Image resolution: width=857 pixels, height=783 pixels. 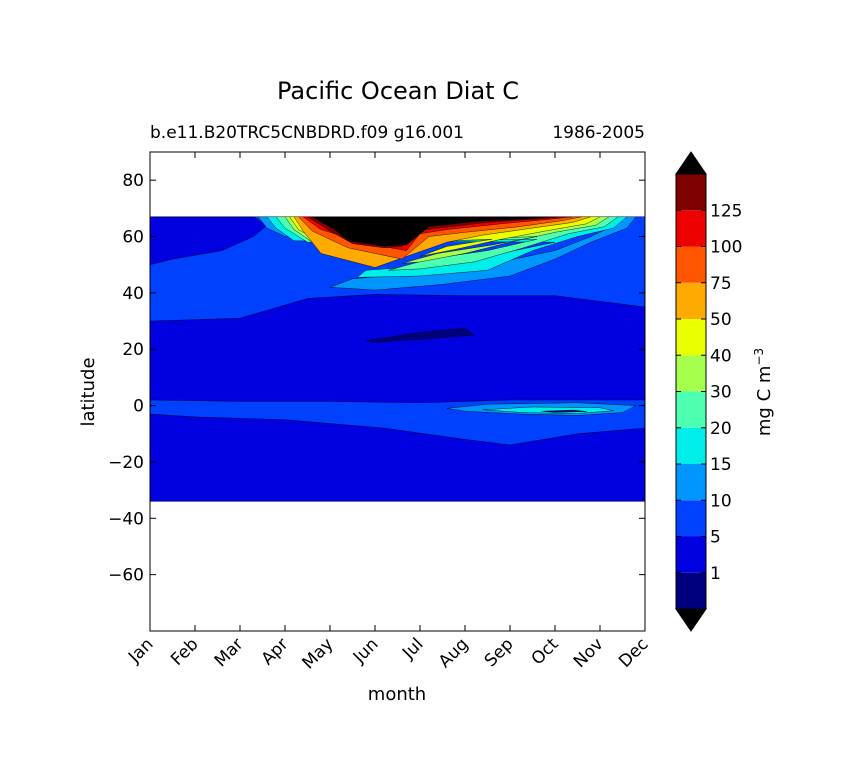 I want to click on x-tick-label: Sep, so click(x=499, y=652).